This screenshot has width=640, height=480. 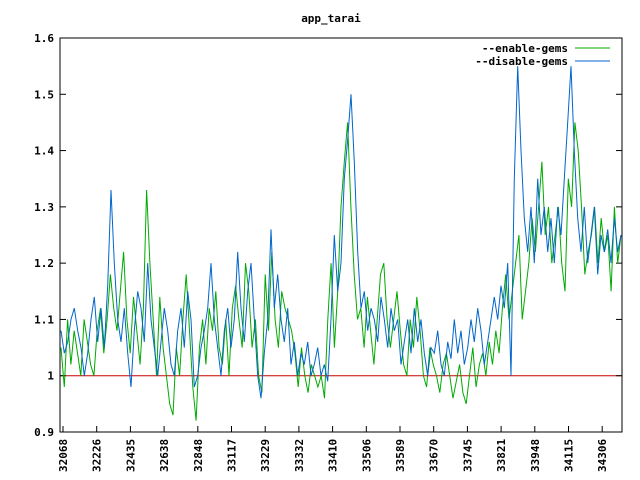 I want to click on x-tick-label: 32638, so click(x=164, y=455).